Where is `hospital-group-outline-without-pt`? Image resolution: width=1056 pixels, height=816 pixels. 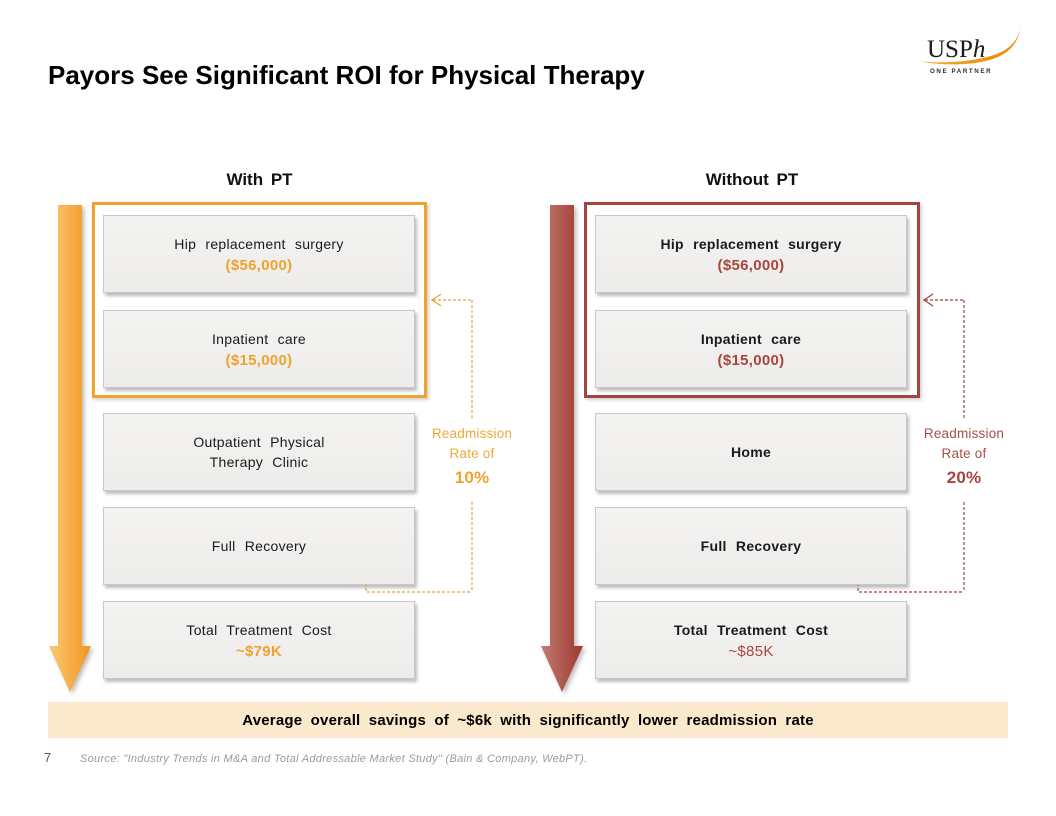
hospital-group-outline-without-pt is located at coordinates (752, 300).